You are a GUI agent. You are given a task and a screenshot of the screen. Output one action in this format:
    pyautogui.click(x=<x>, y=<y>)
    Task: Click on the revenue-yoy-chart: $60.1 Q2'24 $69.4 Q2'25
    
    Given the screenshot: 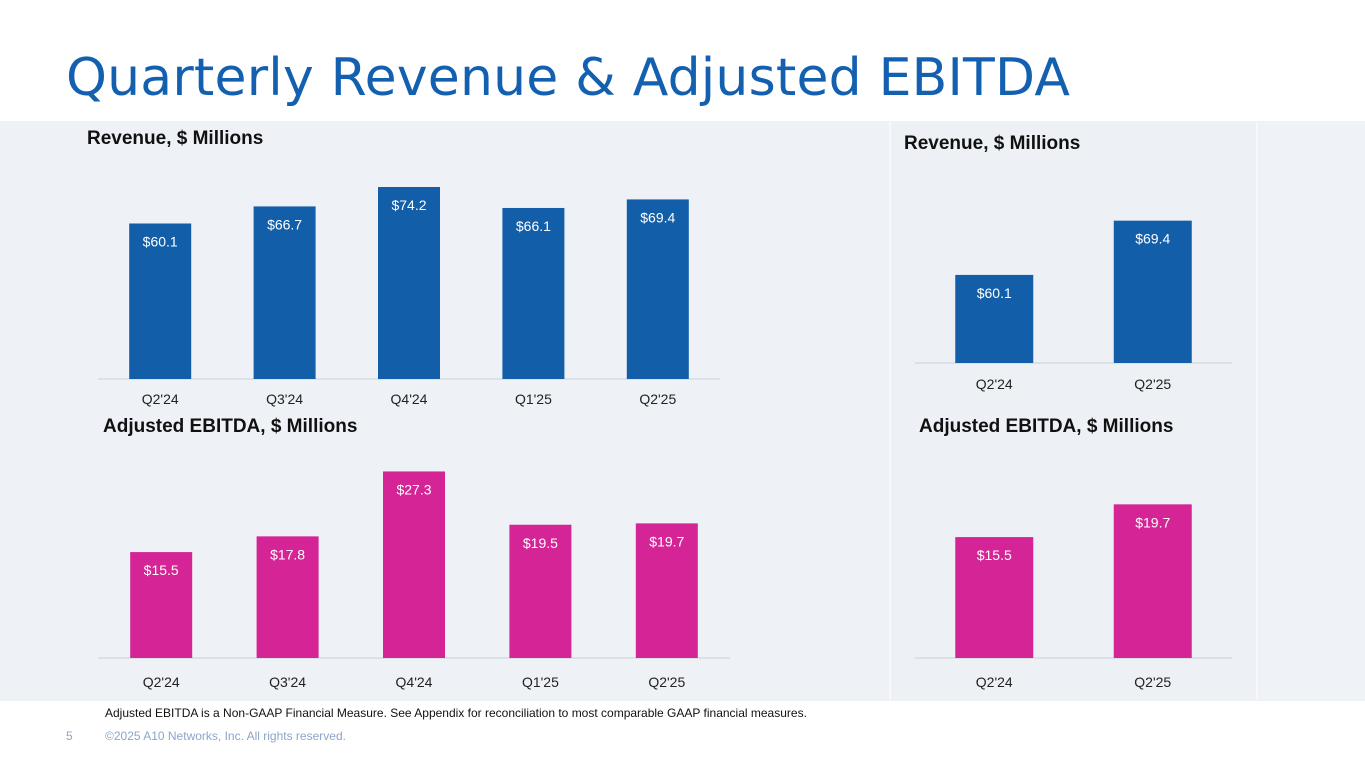 What is the action you would take?
    pyautogui.click(x=1073, y=306)
    